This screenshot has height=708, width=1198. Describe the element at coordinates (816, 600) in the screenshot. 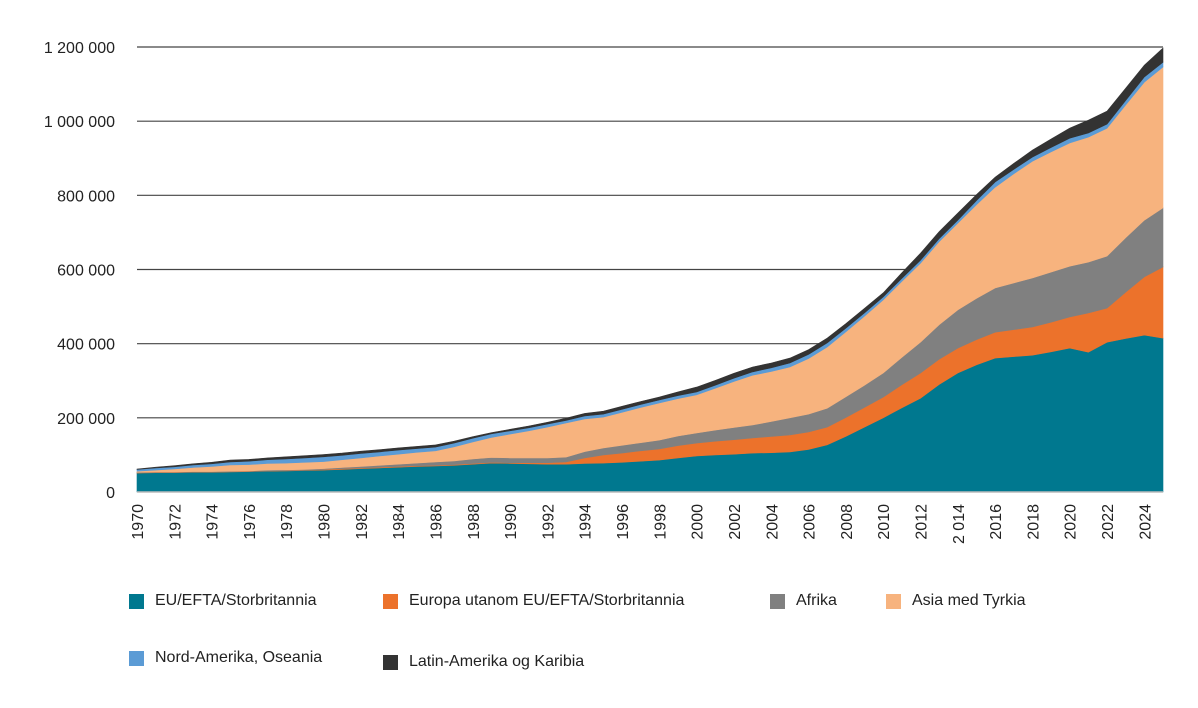

I see `legend-label: Afrika` at that location.